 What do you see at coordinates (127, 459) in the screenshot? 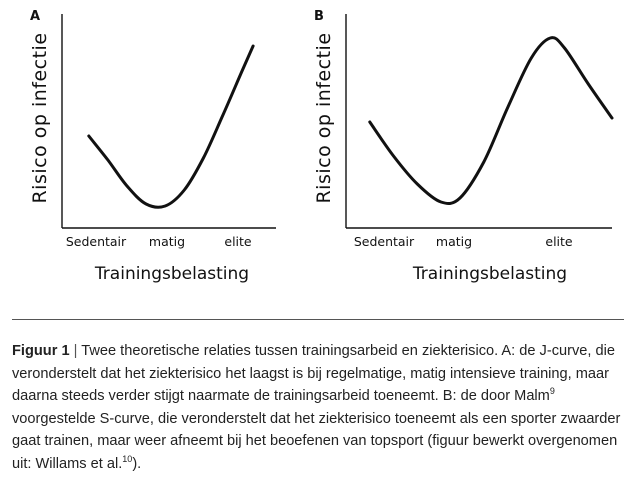
I see `caption-reference-williams: 10` at bounding box center [127, 459].